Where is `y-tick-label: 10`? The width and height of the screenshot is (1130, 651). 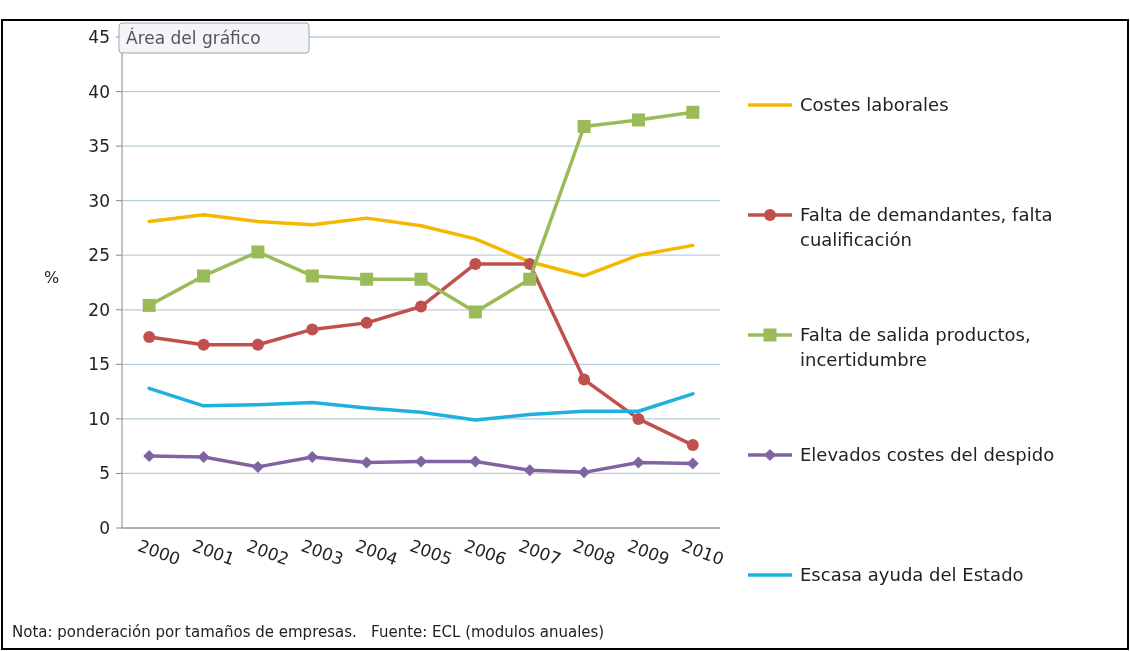 y-tick-label: 10 is located at coordinates (99, 418).